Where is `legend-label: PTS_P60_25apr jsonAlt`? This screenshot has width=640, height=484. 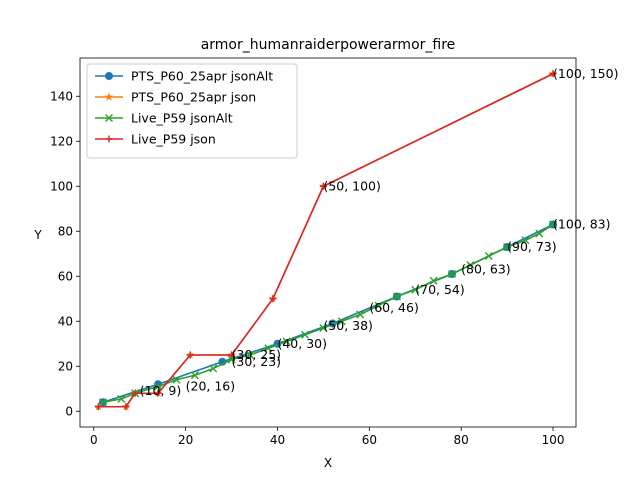
legend-label: PTS_P60_25apr jsonAlt is located at coordinates (202, 76).